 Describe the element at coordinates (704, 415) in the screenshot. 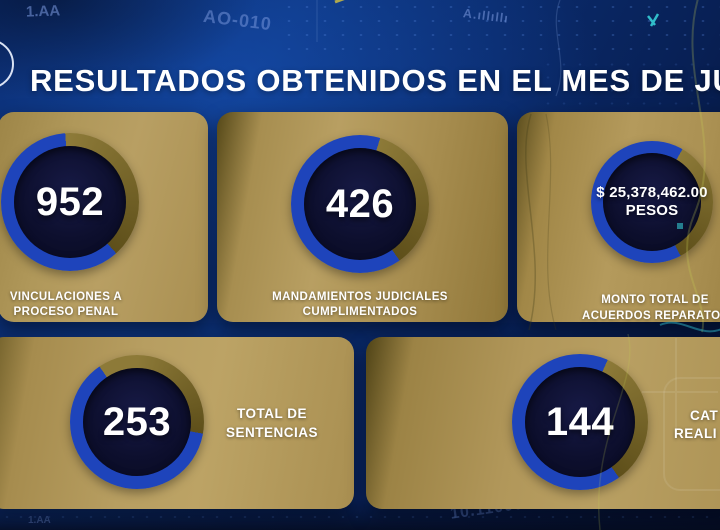

I see `stat-label-line1: CAT` at that location.